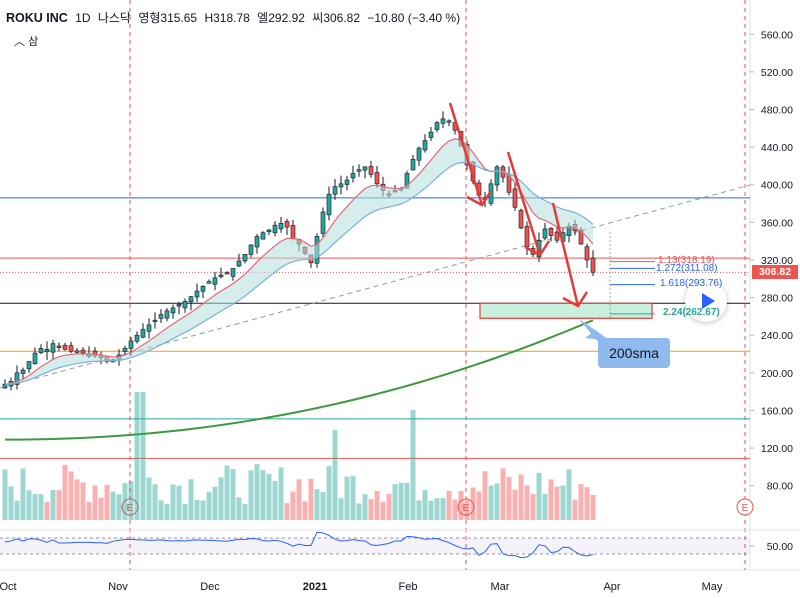 The image size is (800, 598). Describe the element at coordinates (634, 353) in the screenshot. I see `sma-note-callout: 200sma` at that location.